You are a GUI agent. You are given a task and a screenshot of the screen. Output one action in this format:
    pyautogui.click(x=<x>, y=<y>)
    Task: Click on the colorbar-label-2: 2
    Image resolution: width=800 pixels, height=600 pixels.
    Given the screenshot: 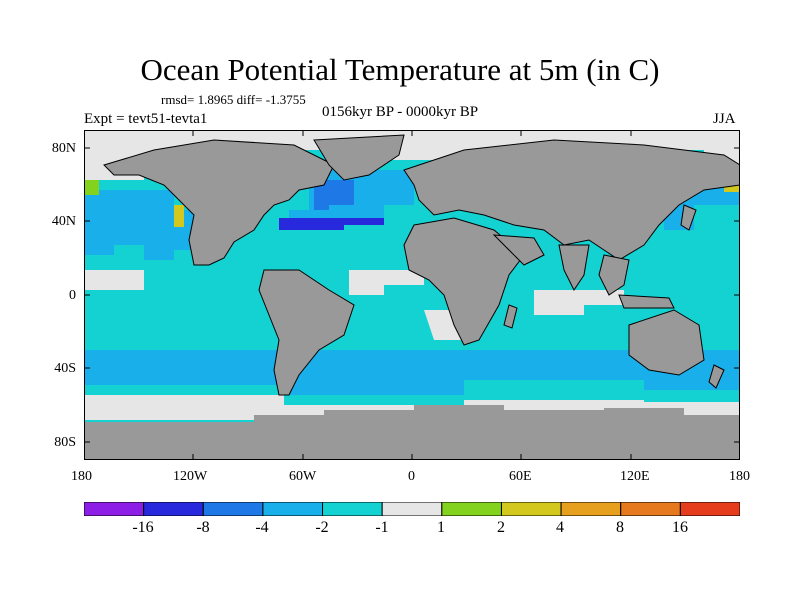 What is the action you would take?
    pyautogui.click(x=501, y=527)
    